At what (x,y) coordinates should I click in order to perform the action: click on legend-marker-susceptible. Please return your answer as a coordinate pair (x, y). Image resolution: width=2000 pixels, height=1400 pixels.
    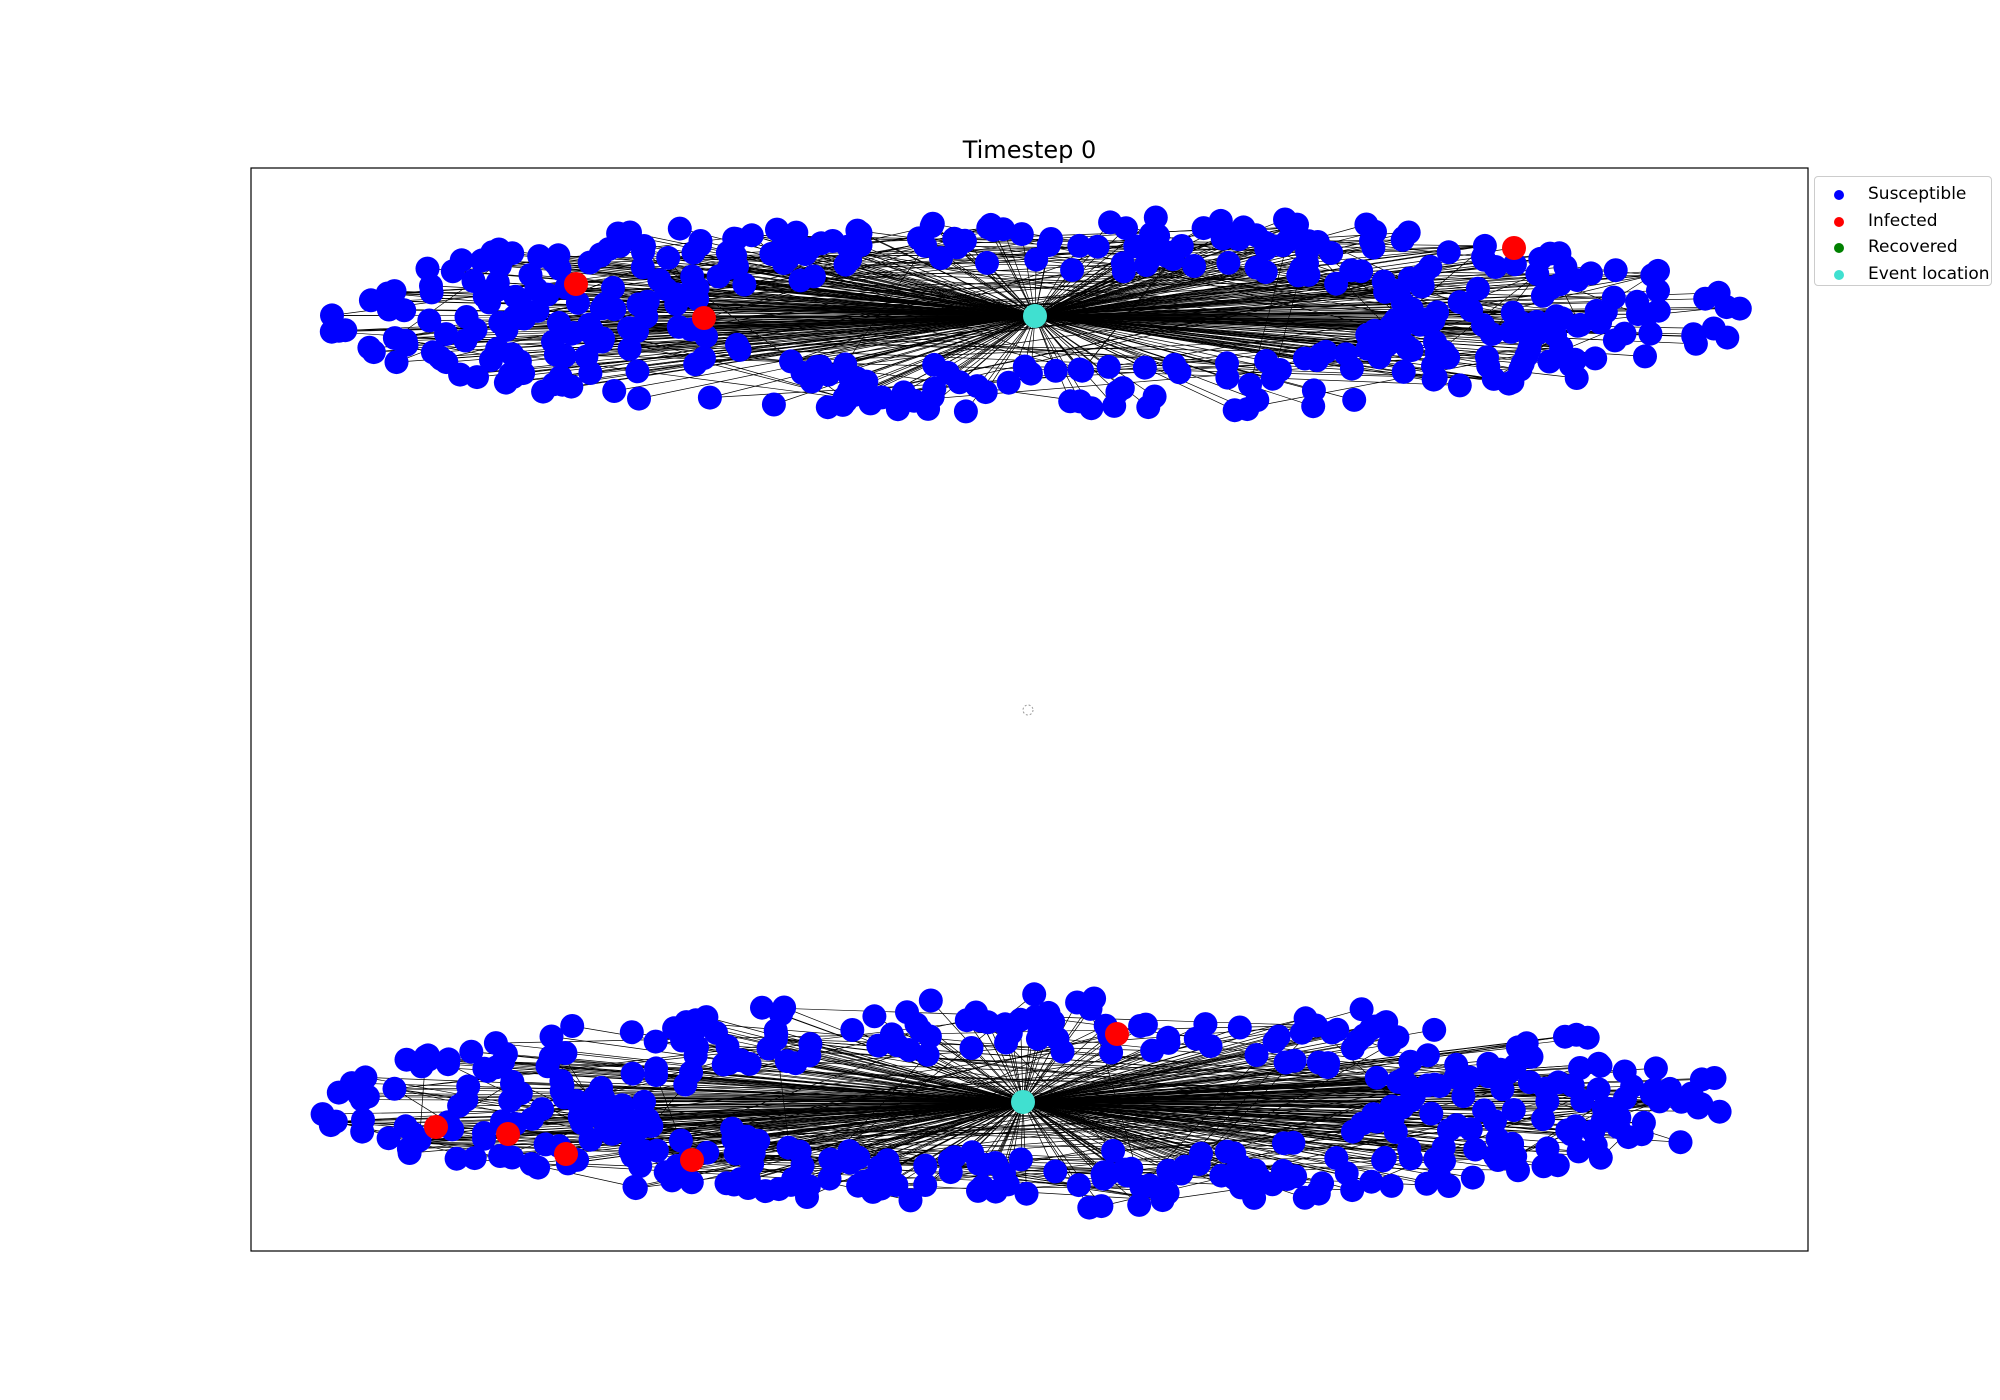
    Looking at the image, I should click on (1839, 195).